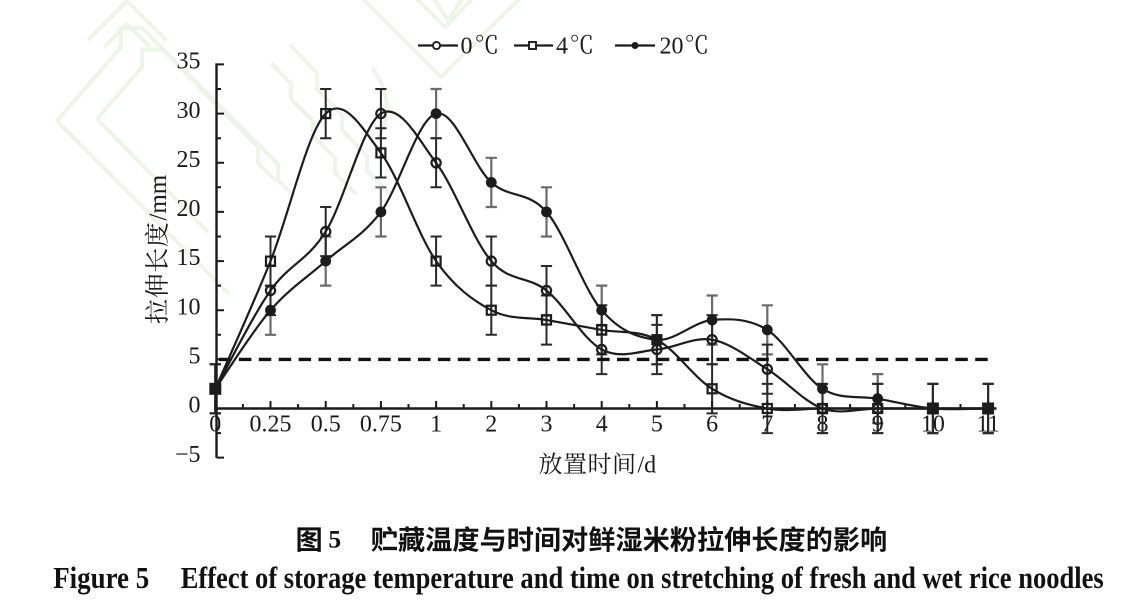 The height and width of the screenshot is (605, 1148). Describe the element at coordinates (189, 258) in the screenshot. I see `svg-text: 15` at that location.